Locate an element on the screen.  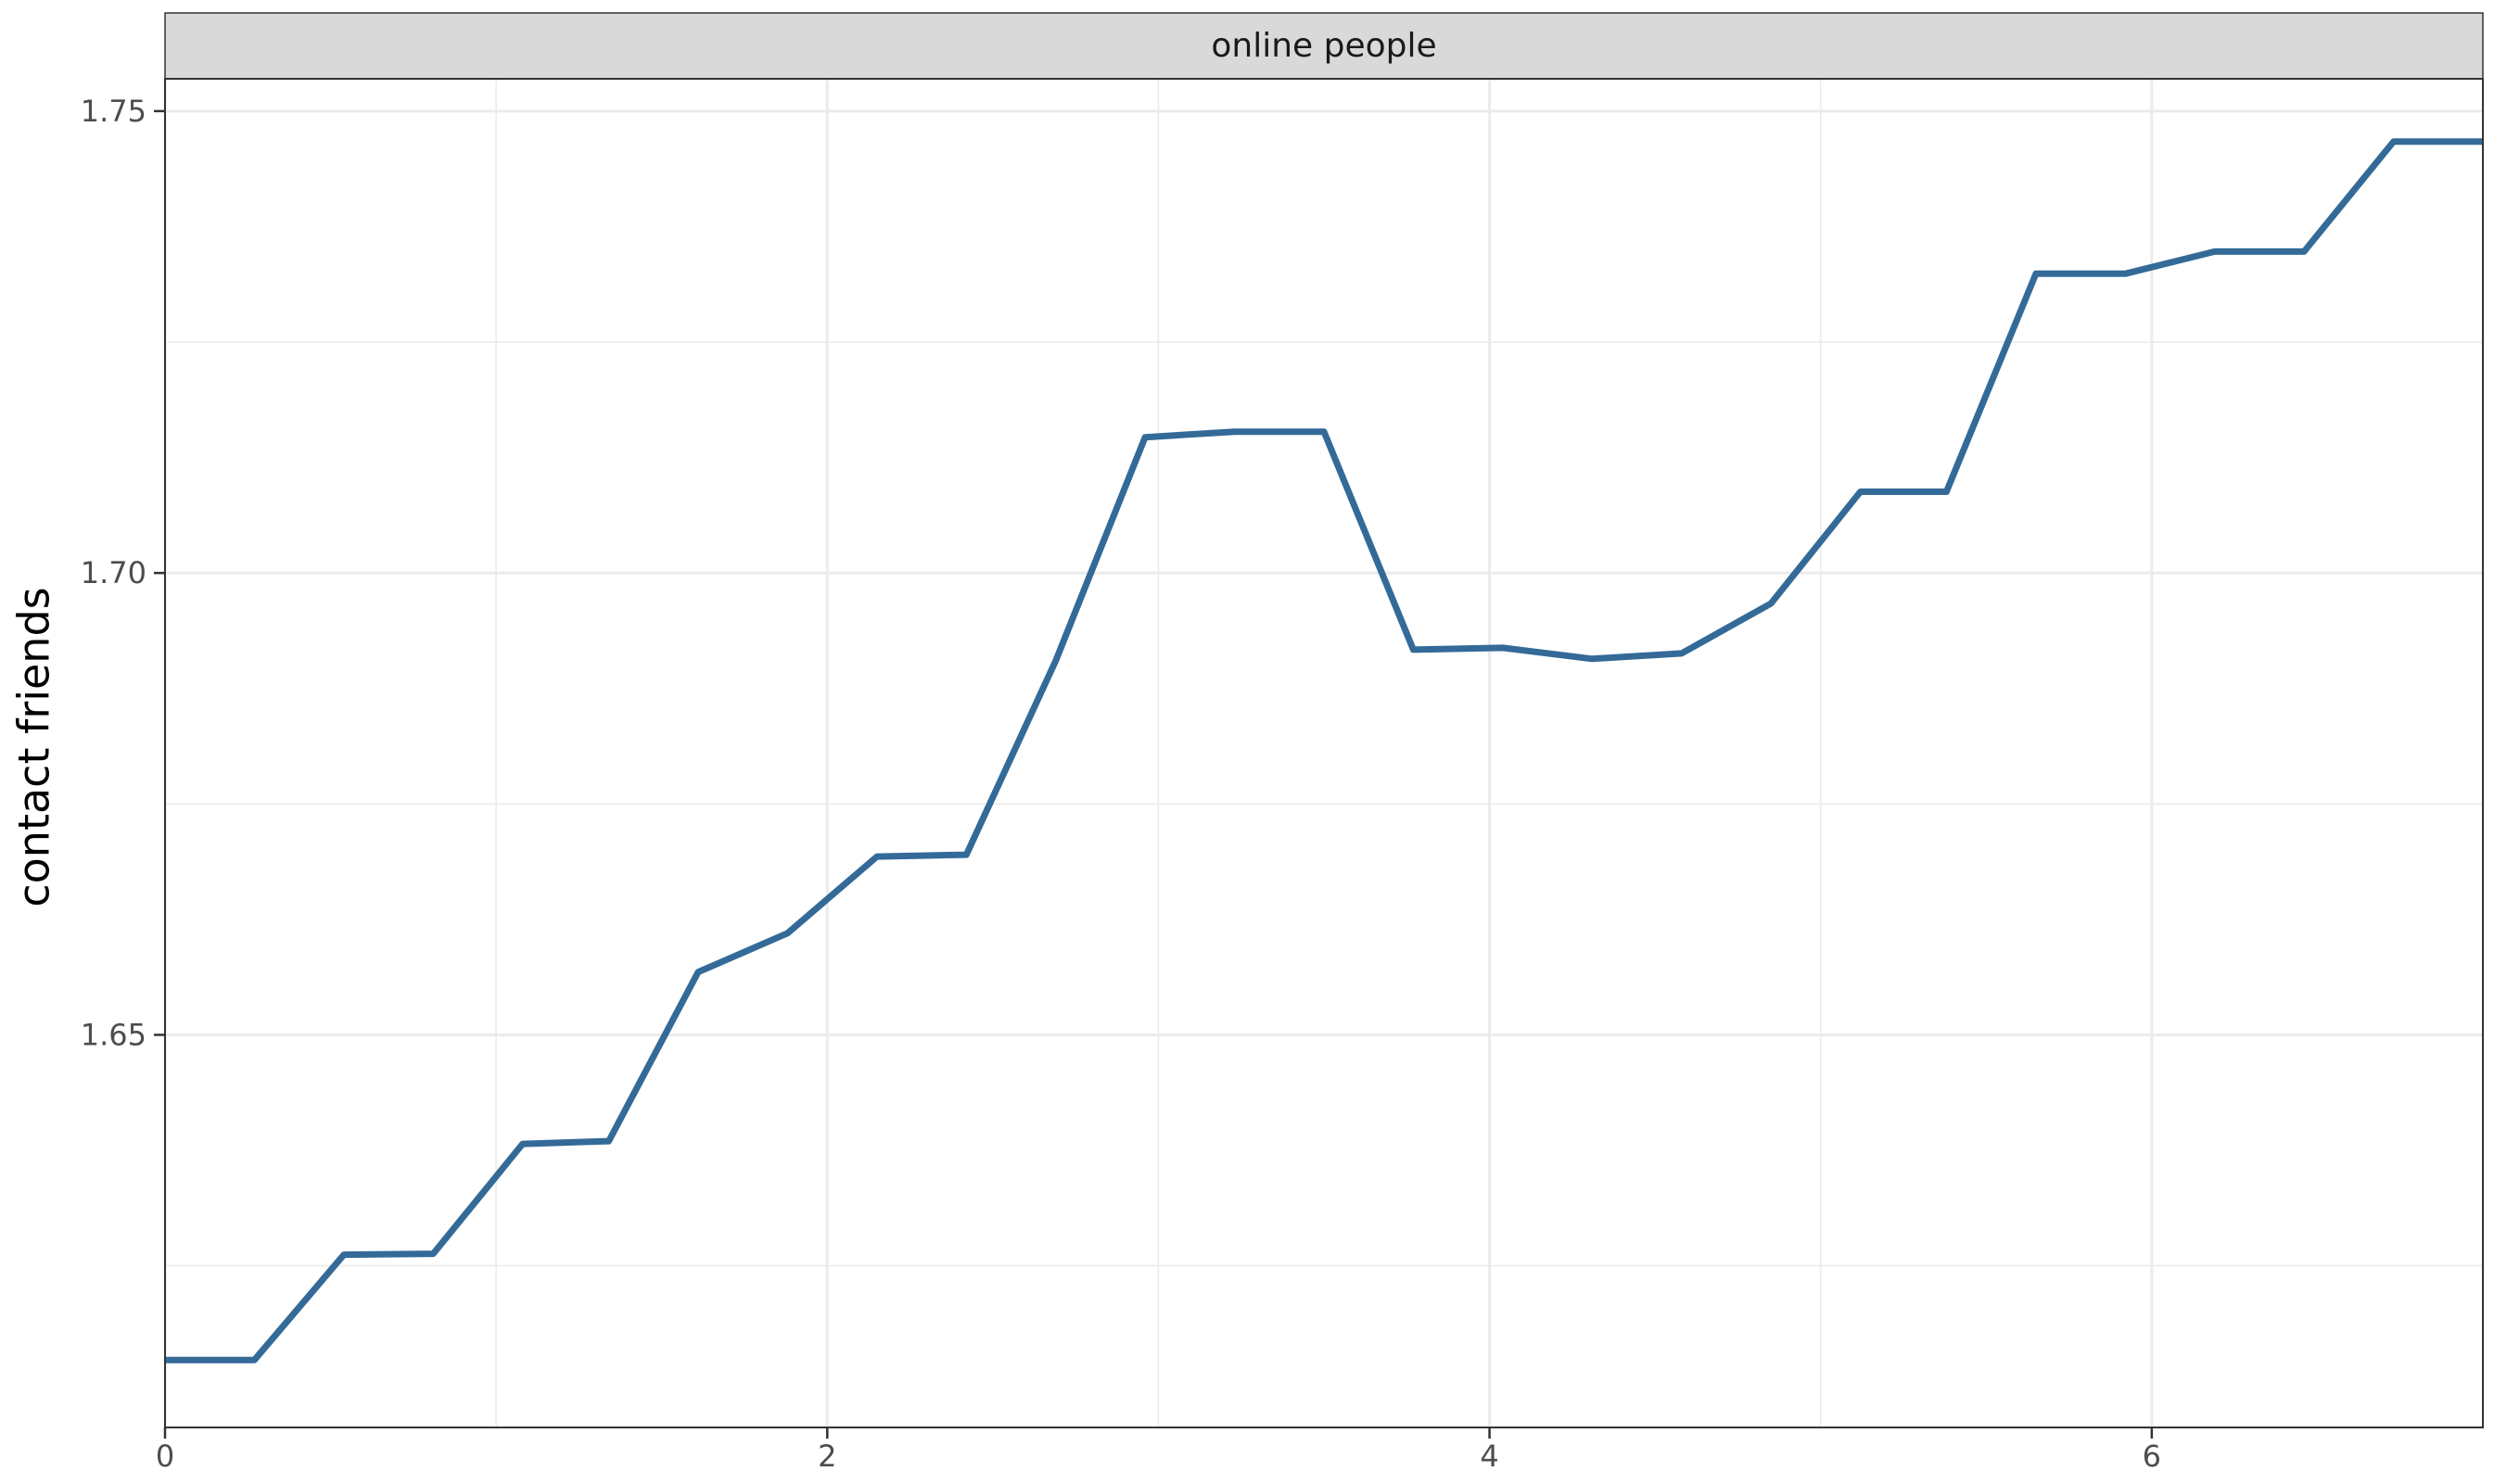
facet-strip-label: online people is located at coordinates (1323, 46).